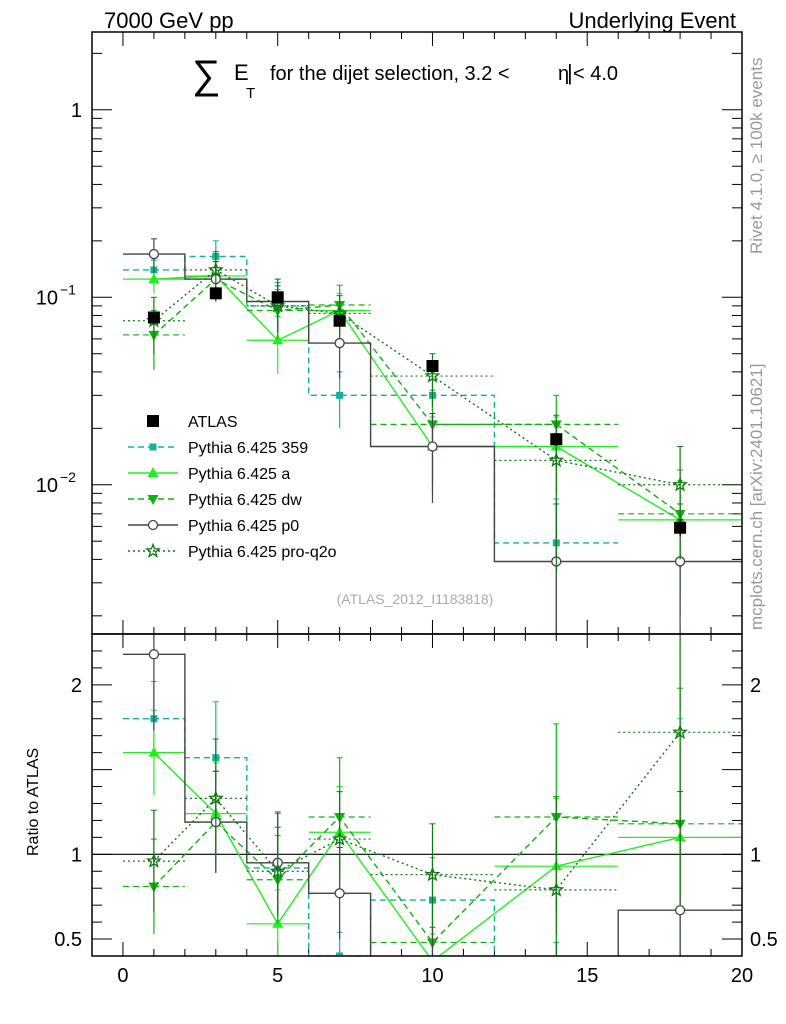 The height and width of the screenshot is (1024, 786). What do you see at coordinates (169, 20) in the screenshot?
I see `header-energy: 7000 GeV pp` at bounding box center [169, 20].